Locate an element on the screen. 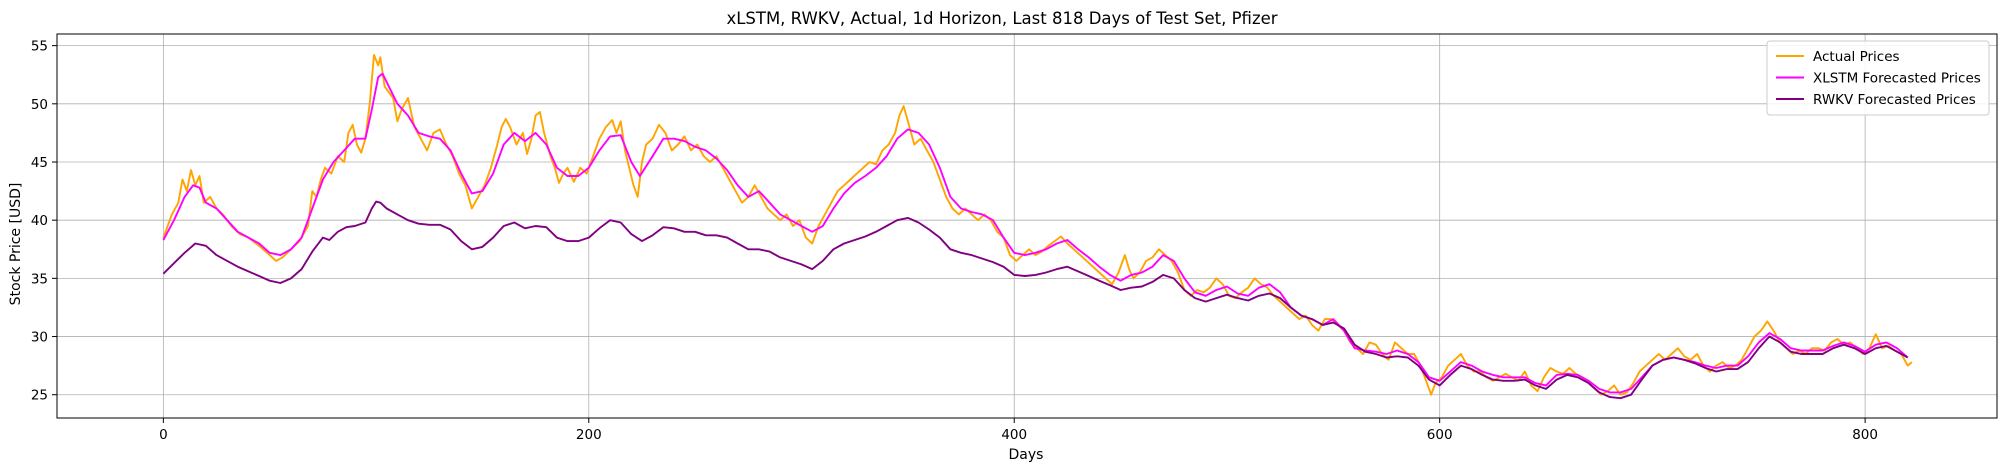 This screenshot has height=470, width=2004. x-tick-label: 800 is located at coordinates (1865, 435).